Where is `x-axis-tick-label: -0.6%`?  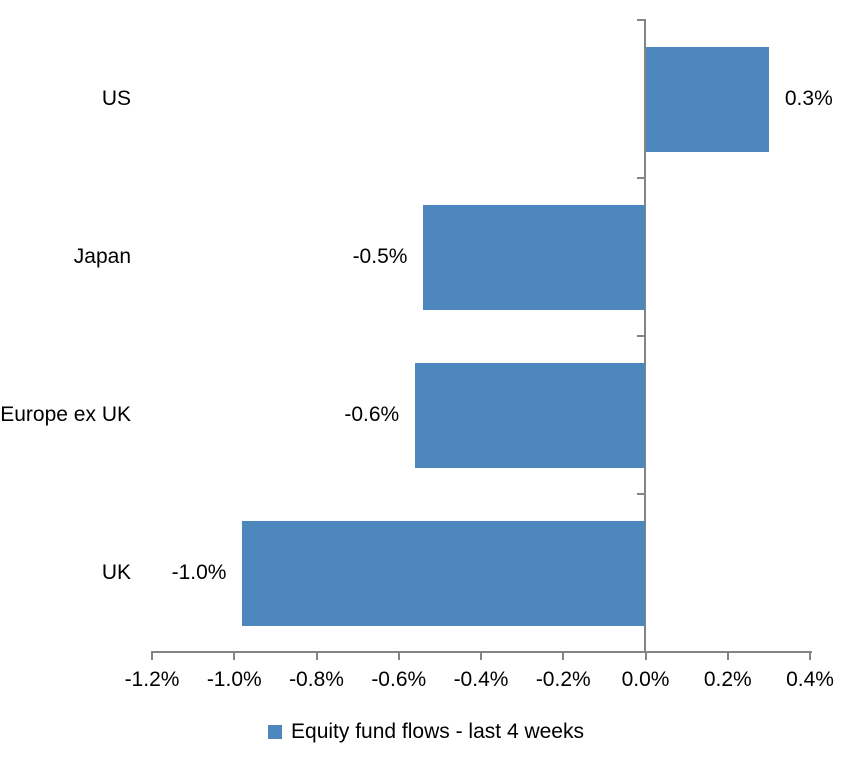
x-axis-tick-label: -0.6% is located at coordinates (399, 679).